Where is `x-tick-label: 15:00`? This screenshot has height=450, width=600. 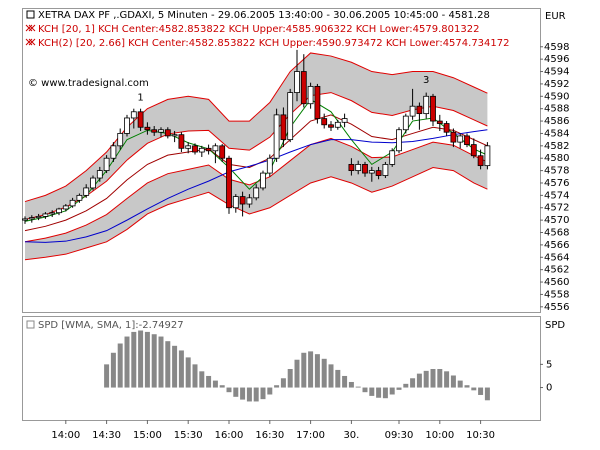
x-tick-label: 15:00 is located at coordinates (147, 435).